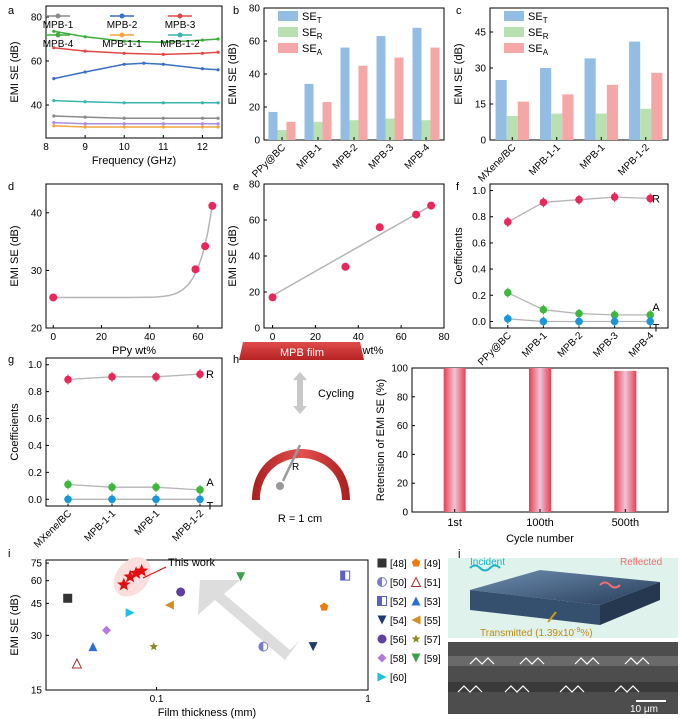 This screenshot has height=719, width=686. What do you see at coordinates (35, 365) in the screenshot?
I see `panel-g-ytick-label-5: 1.0` at bounding box center [35, 365].